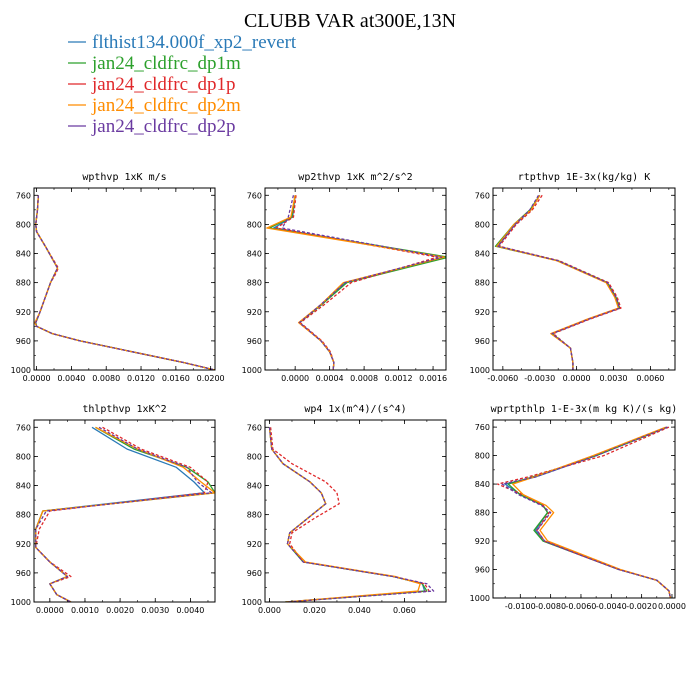  What do you see at coordinates (650, 378) in the screenshot?
I see `x-tick-label: 0.0060` at bounding box center [650, 378].